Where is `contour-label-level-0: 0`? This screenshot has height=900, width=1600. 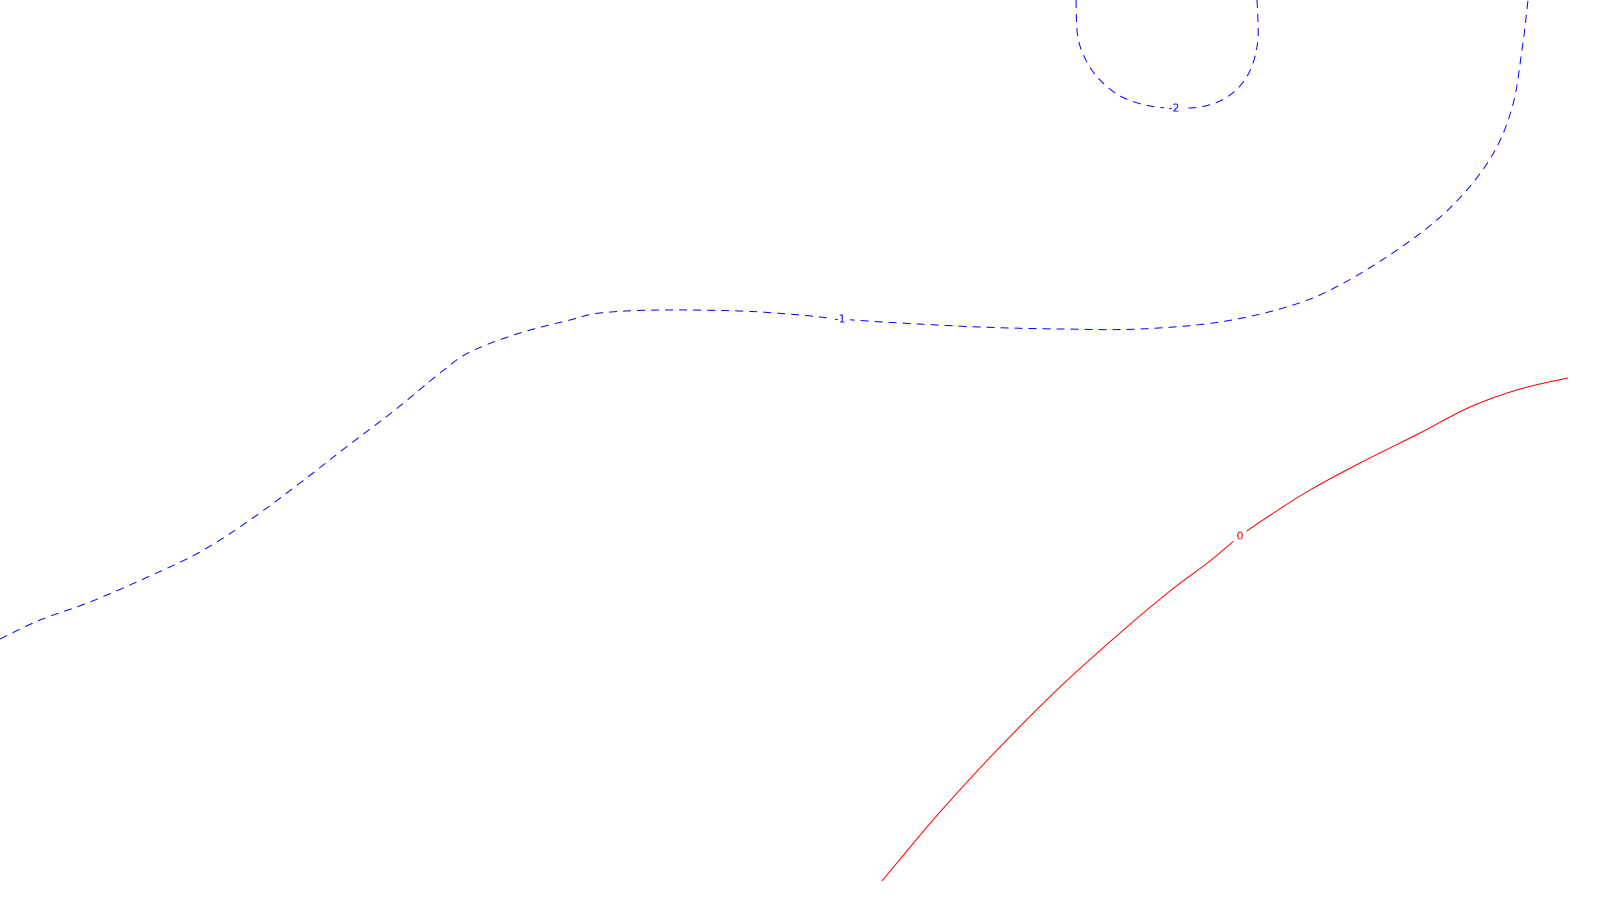 contour-label-level-0: 0 is located at coordinates (1240, 536).